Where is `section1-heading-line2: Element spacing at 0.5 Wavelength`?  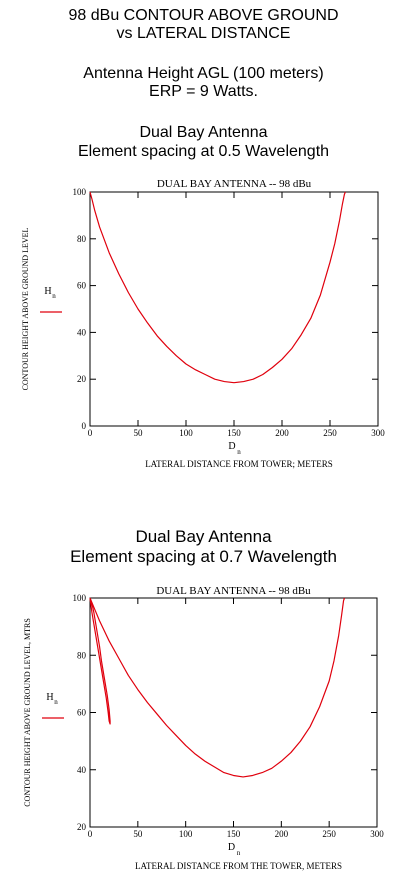 section1-heading-line2: Element spacing at 0.5 Wavelength is located at coordinates (203, 151).